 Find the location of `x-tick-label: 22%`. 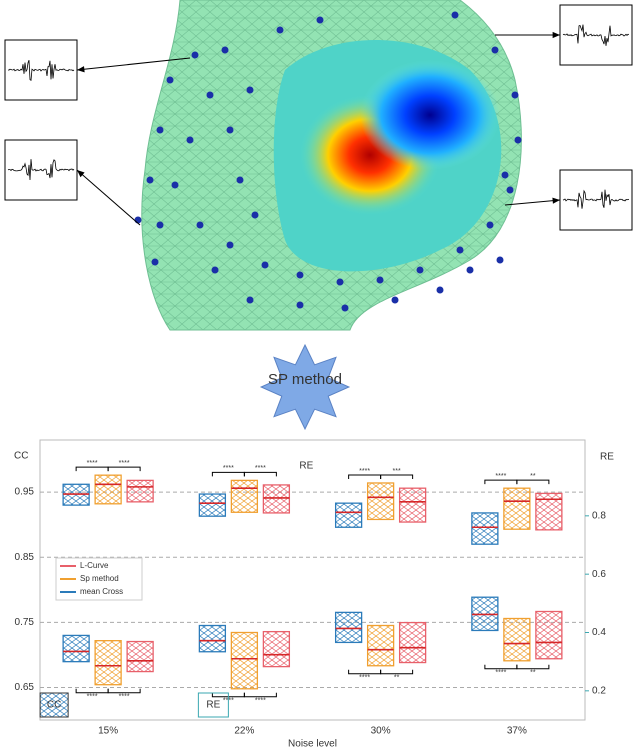

x-tick-label: 22% is located at coordinates (244, 731).